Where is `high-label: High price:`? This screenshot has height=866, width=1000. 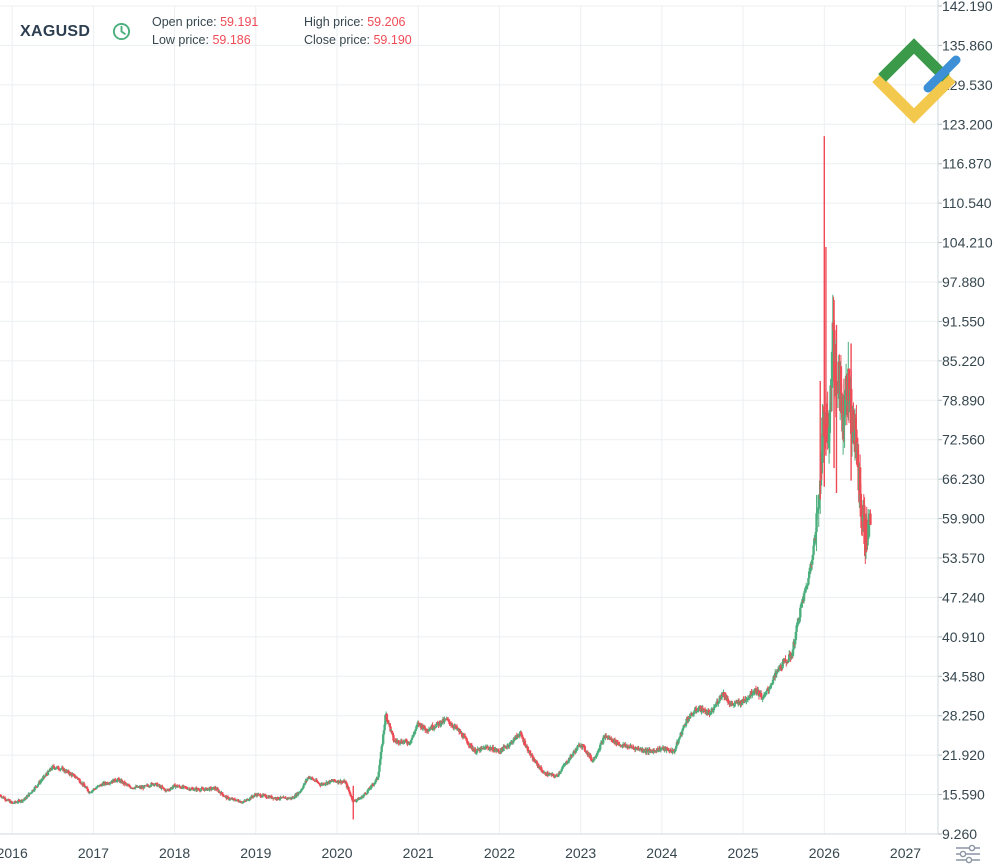 high-label: High price: is located at coordinates (334, 22).